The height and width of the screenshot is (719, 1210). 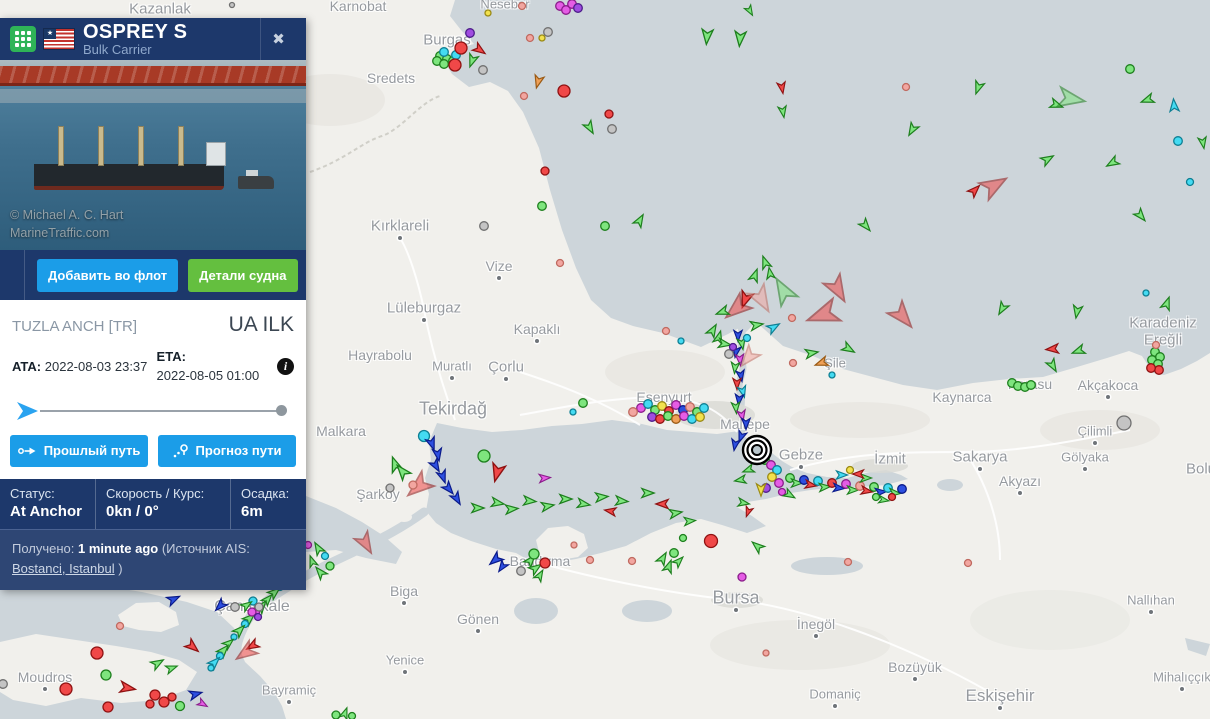 What do you see at coordinates (285, 367) in the screenshot?
I see `info-icon: i` at bounding box center [285, 367].